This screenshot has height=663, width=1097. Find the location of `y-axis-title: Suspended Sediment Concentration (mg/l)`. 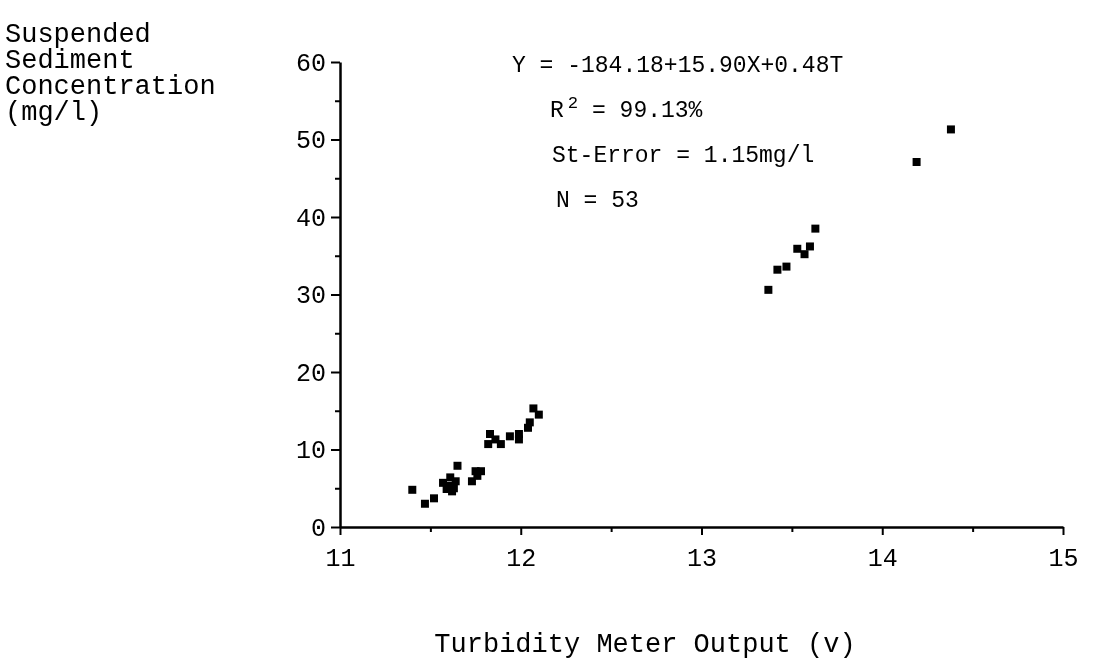

y-axis-title: Suspended Sediment Concentration (mg/l) is located at coordinates (110, 74).